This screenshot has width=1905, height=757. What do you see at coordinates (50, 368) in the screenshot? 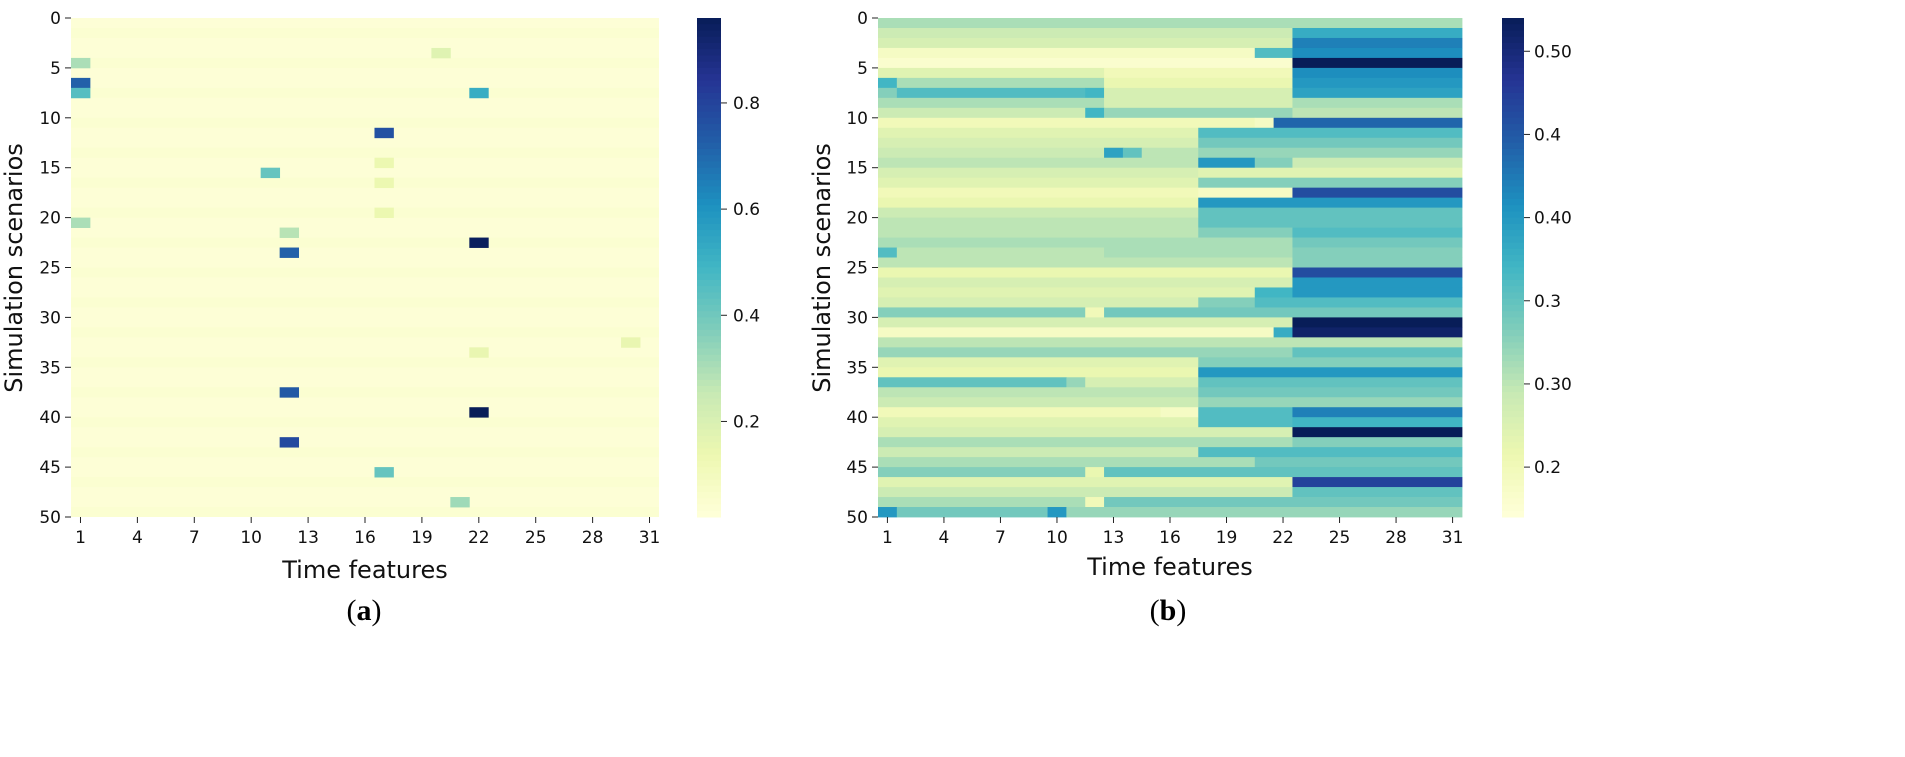
I see `y-tick-label: 35` at bounding box center [50, 368].